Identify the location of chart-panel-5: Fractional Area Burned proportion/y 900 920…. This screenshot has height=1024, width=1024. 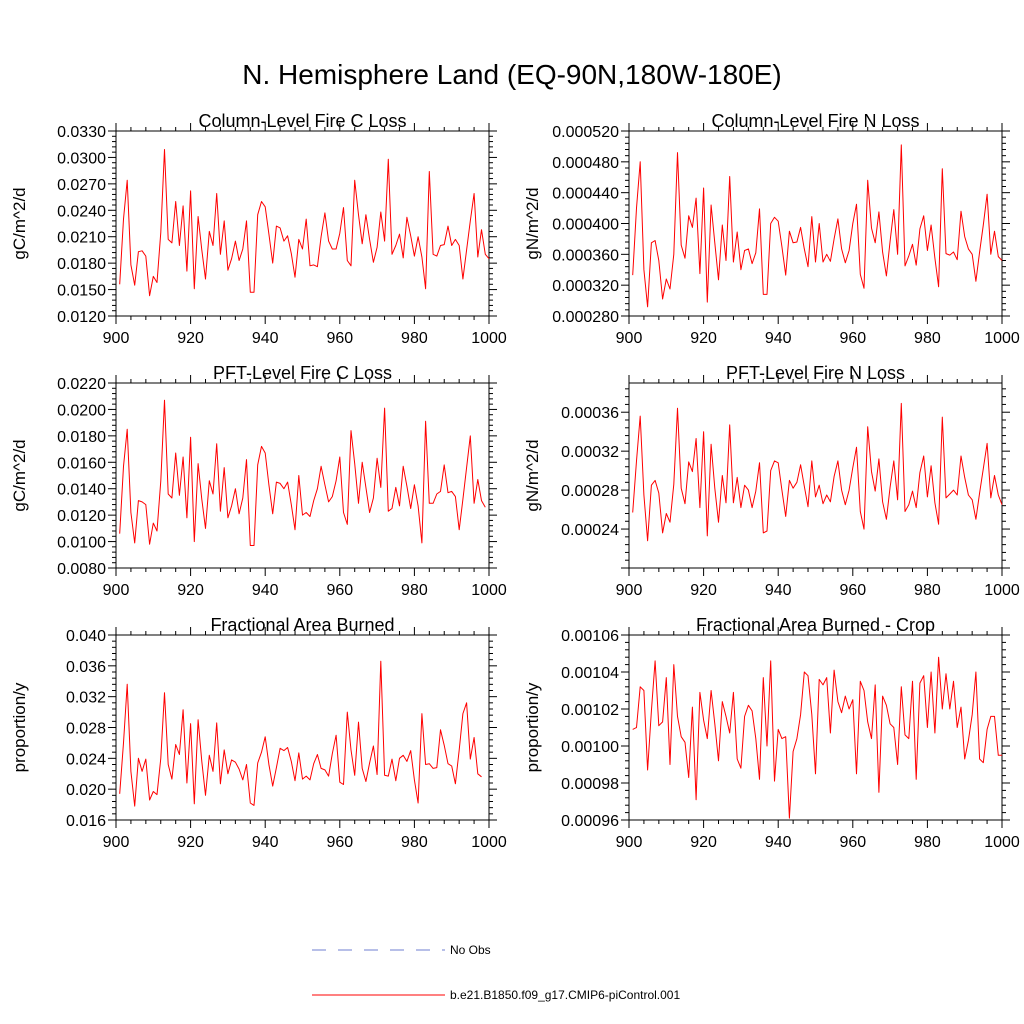
(258, 733).